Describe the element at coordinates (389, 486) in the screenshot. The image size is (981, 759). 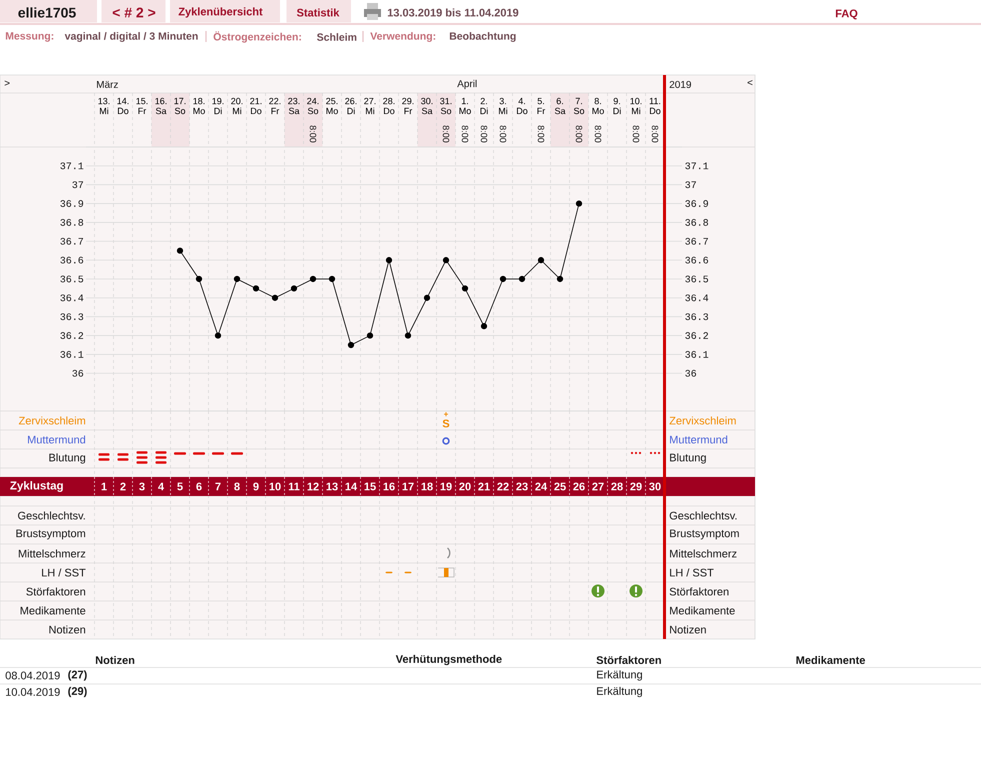
I see `x2-tick-label: 16` at that location.